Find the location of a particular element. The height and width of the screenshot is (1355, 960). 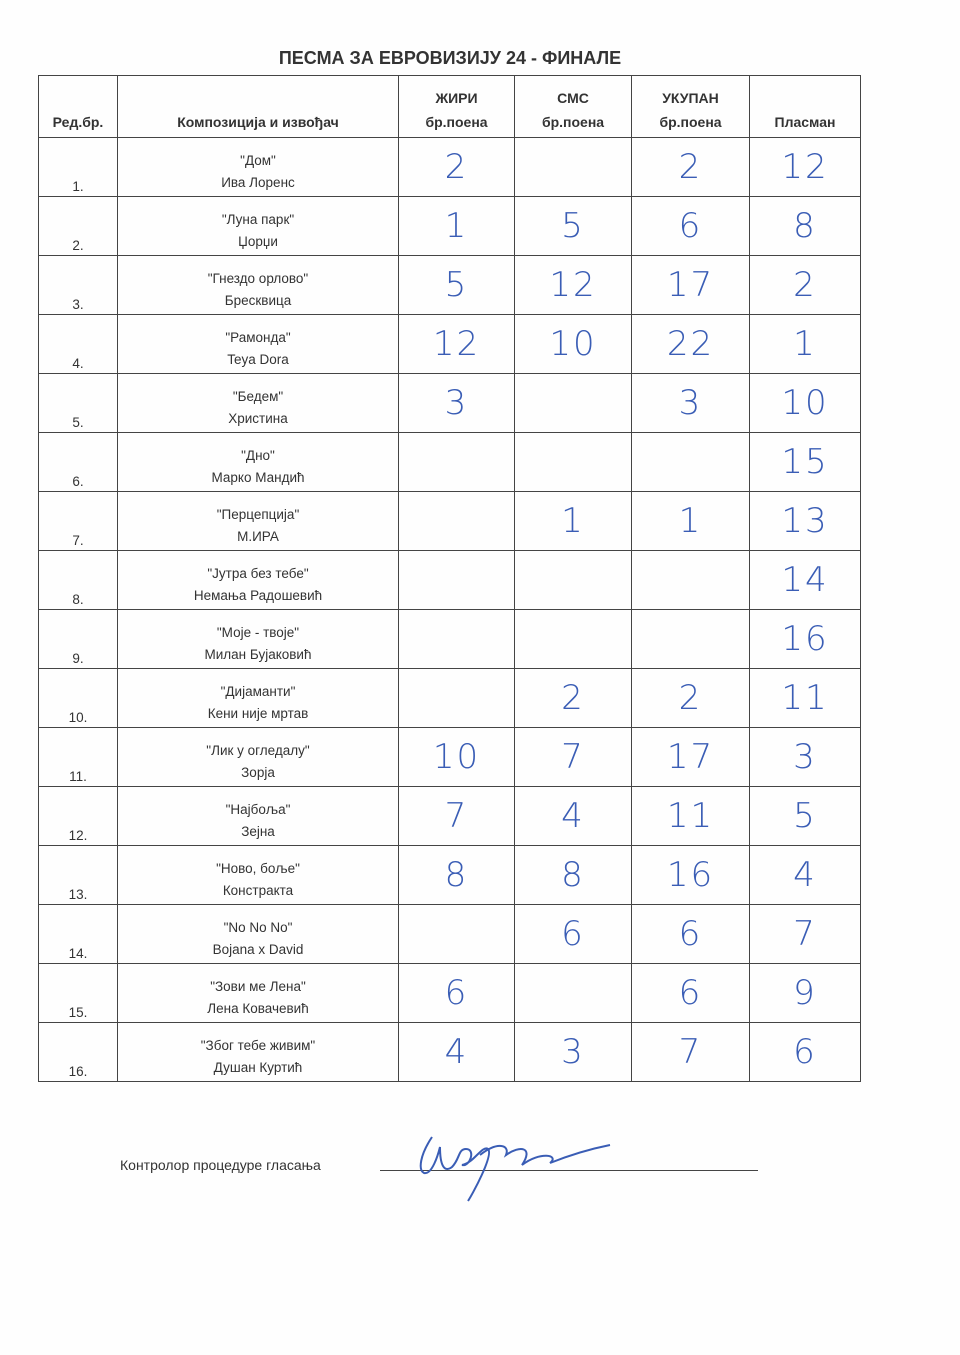

handwritten-value: 3 is located at coordinates (456, 403).